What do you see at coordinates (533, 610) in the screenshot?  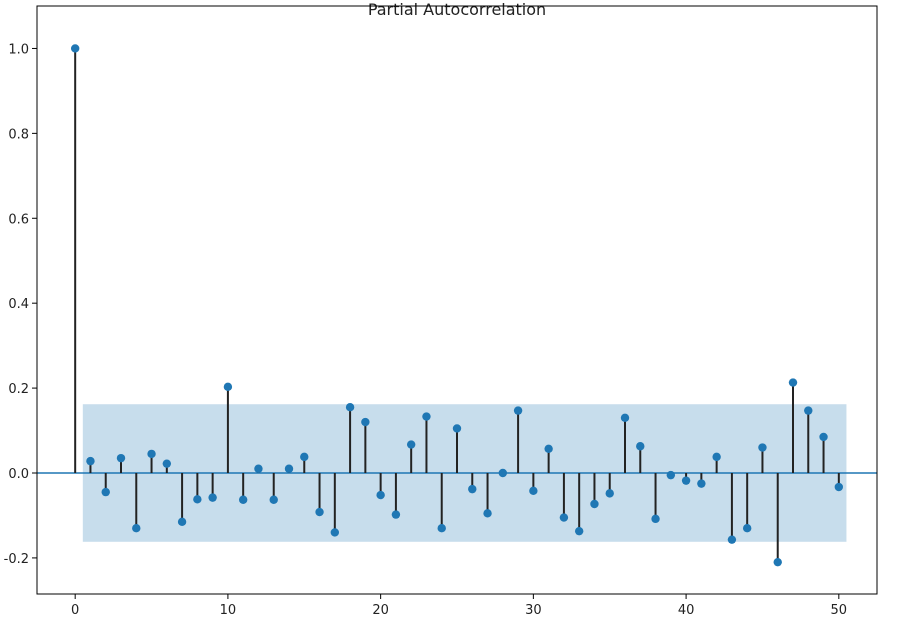 I see `x-tick-label: 30` at bounding box center [533, 610].